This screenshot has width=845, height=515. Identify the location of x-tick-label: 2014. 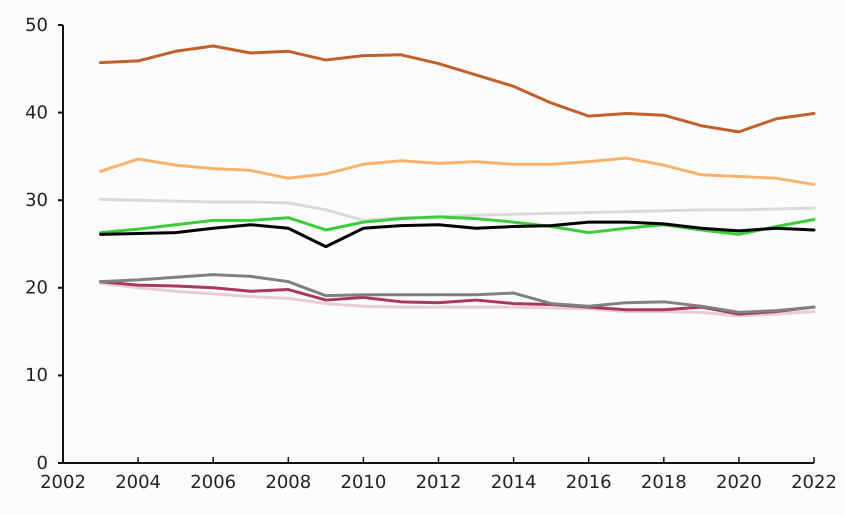
(513, 482).